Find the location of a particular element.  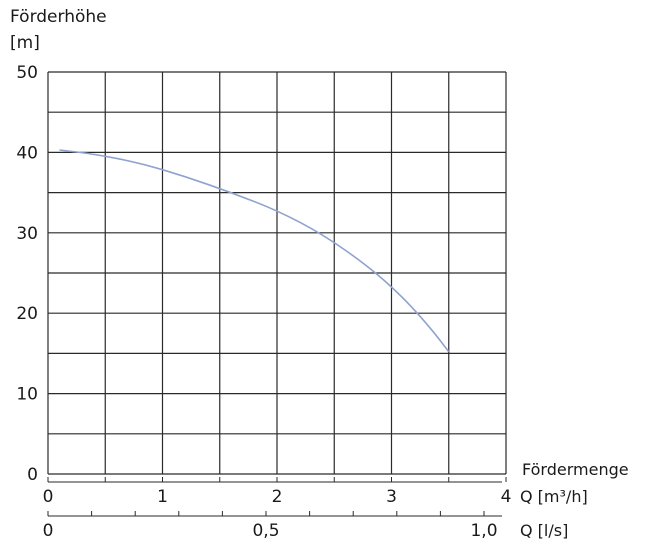

y-tick-label: 20 is located at coordinates (27, 314).